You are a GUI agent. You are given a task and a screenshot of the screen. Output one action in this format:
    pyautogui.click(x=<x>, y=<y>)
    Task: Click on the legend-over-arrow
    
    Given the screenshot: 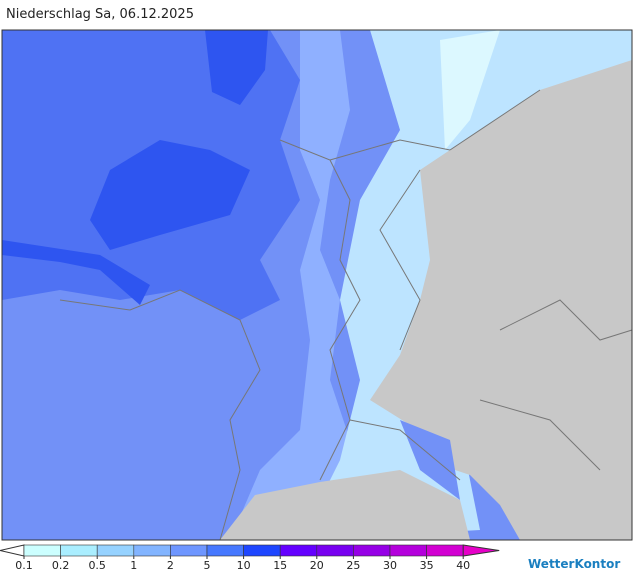 What is the action you would take?
    pyautogui.click(x=481, y=550)
    